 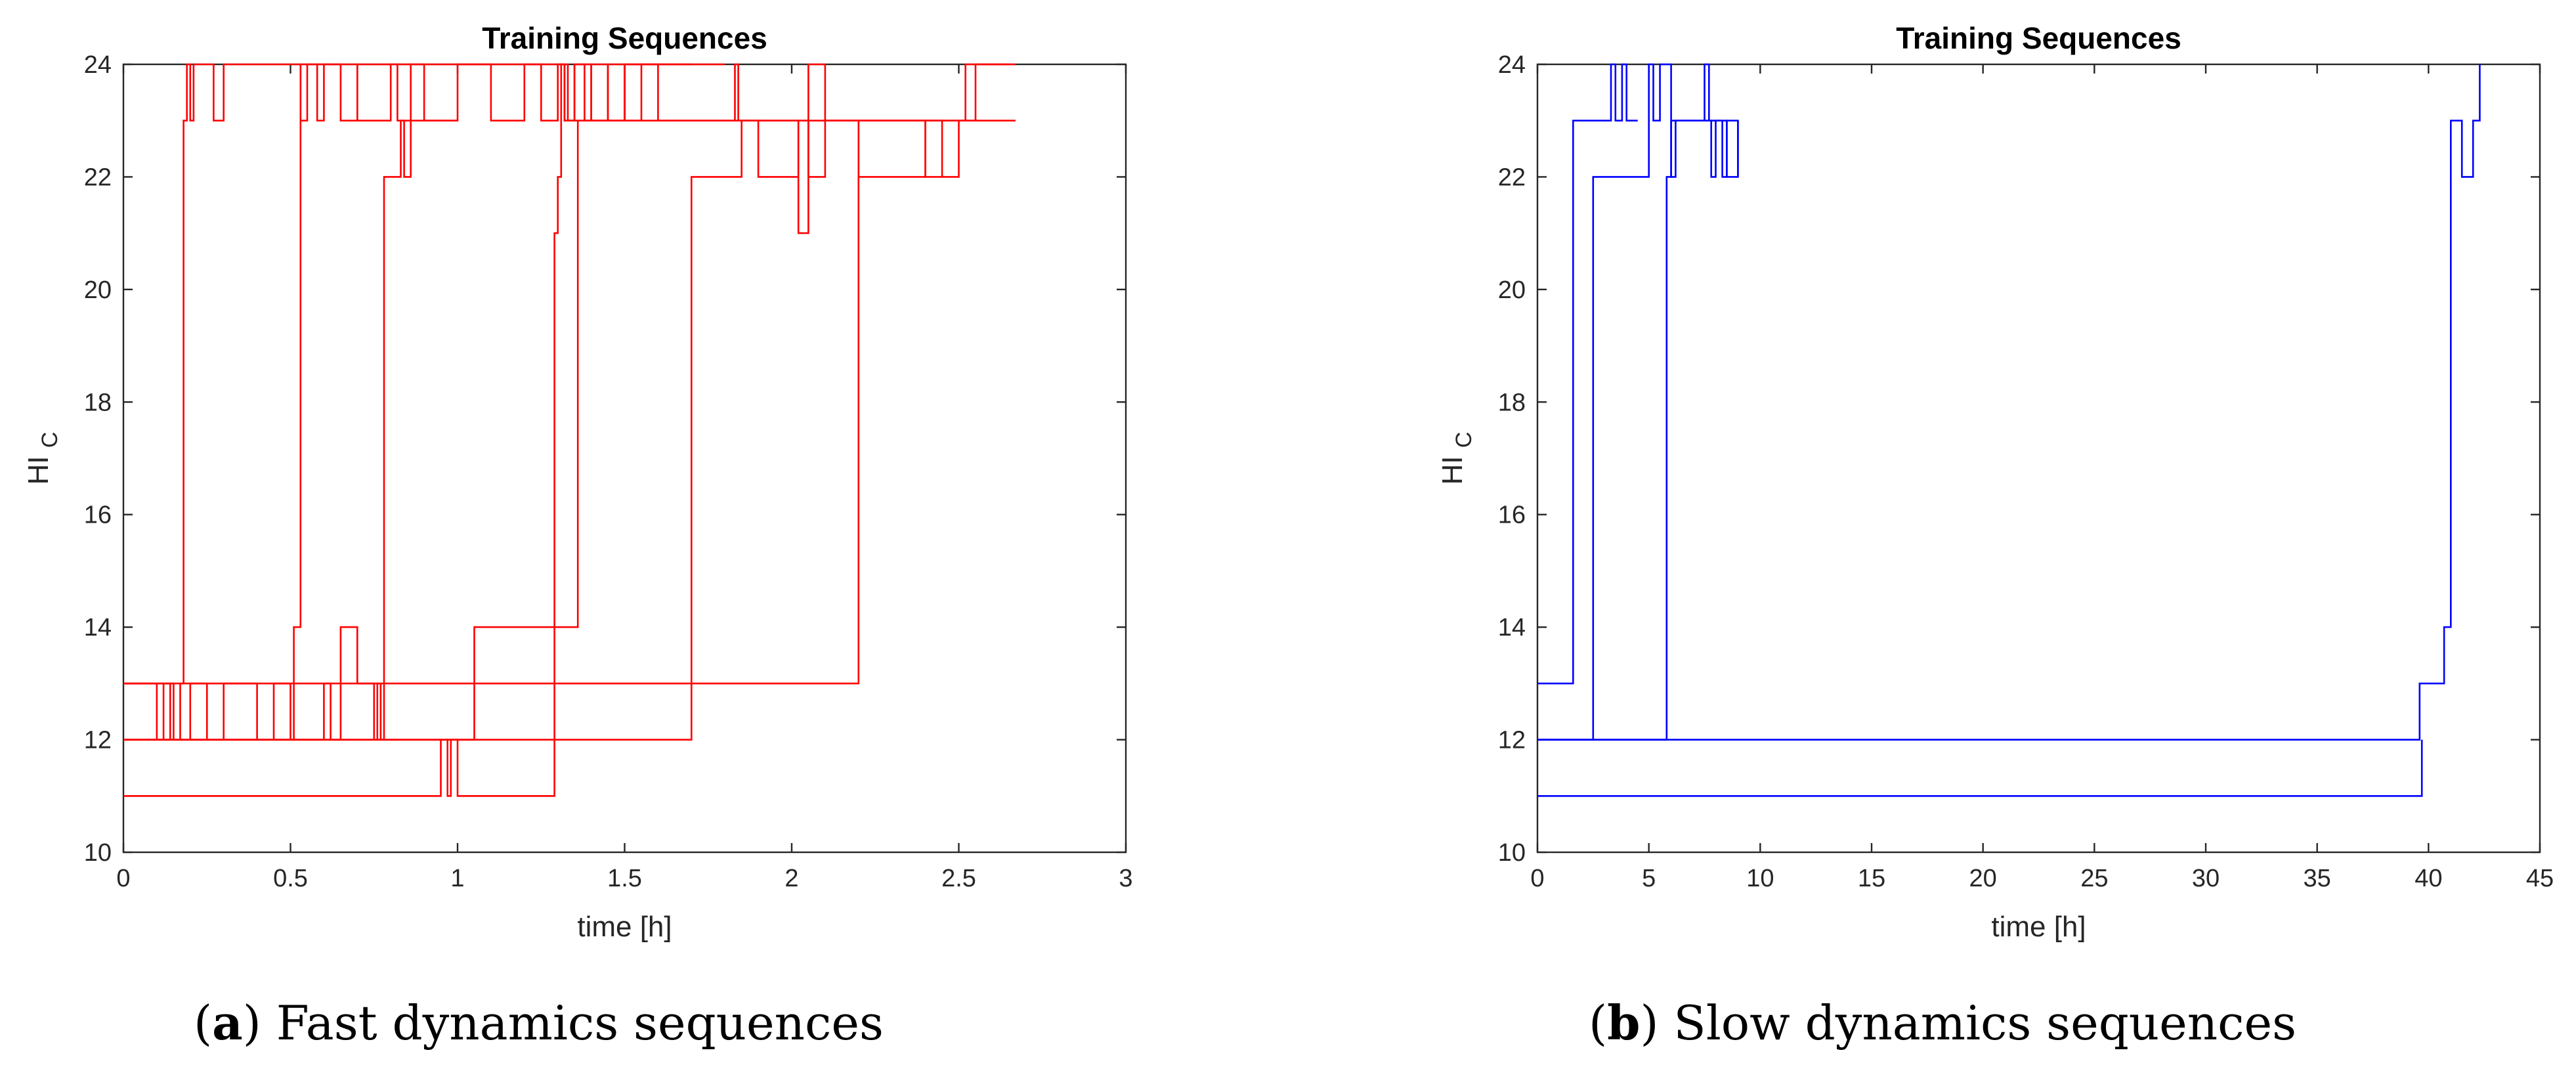 I want to click on y-axis-label-main-fast: HI, so click(x=38, y=471).